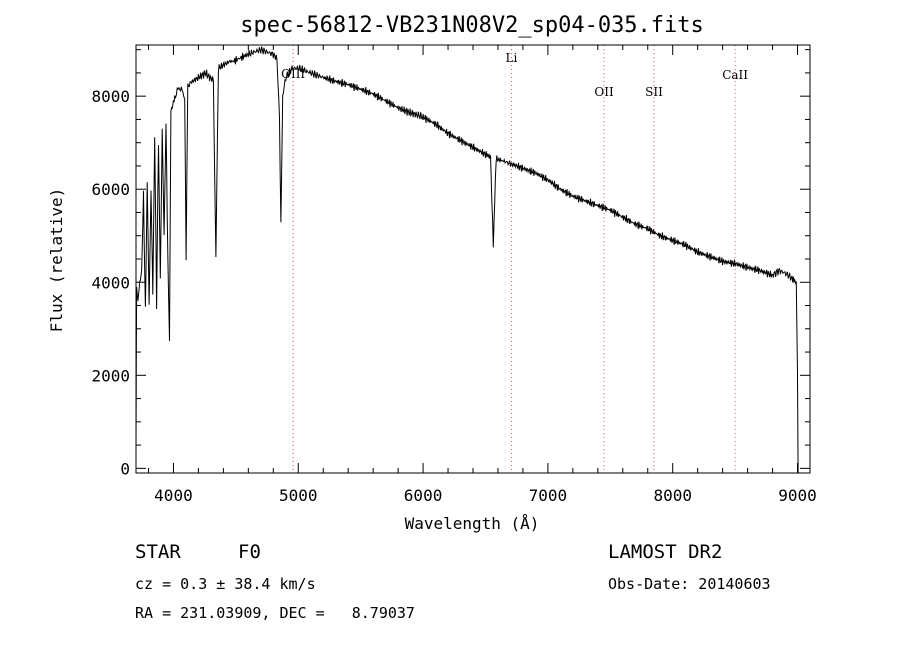 Image resolution: width=900 pixels, height=650 pixels. What do you see at coordinates (689, 584) in the screenshot?
I see `obs-date: Obs-Date: 20140603` at bounding box center [689, 584].